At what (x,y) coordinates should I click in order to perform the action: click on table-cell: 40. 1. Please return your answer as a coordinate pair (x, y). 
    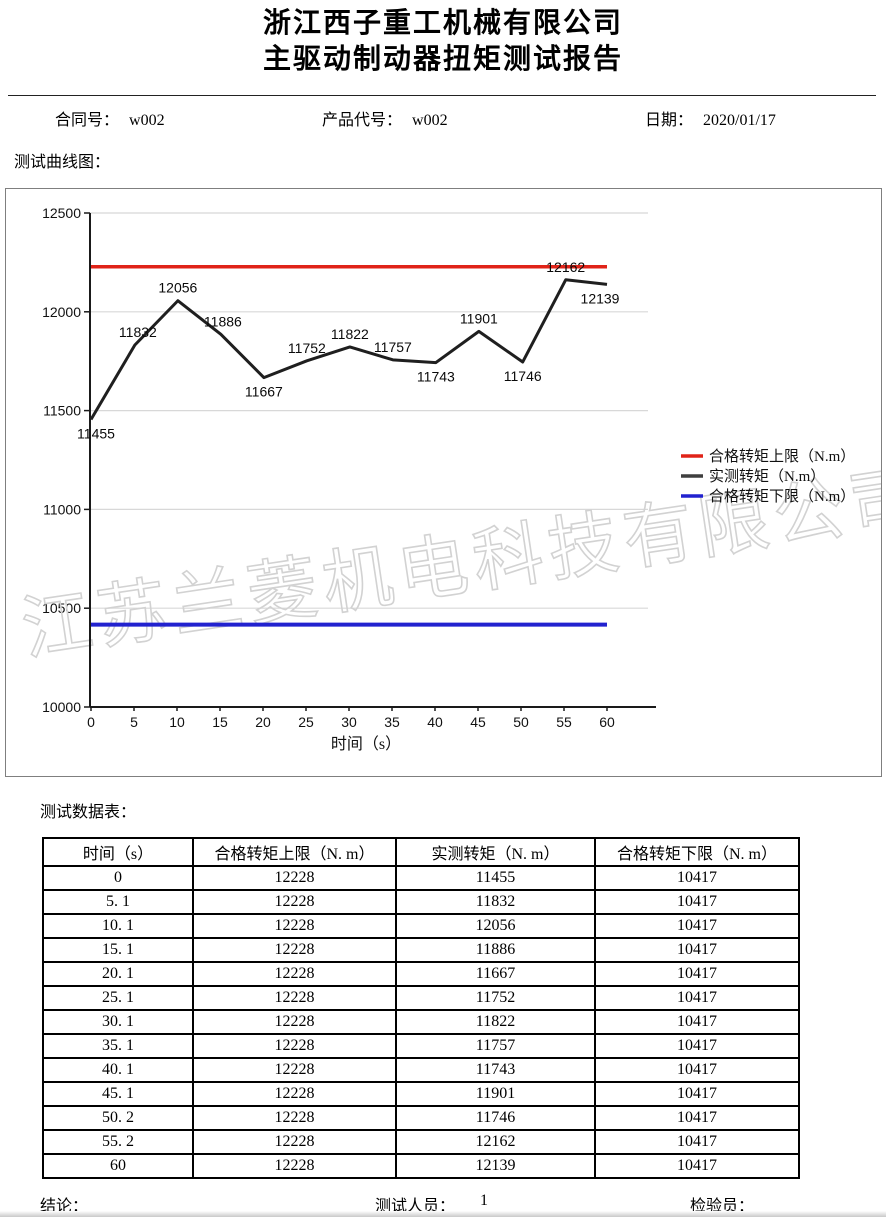
    Looking at the image, I should click on (118, 1070).